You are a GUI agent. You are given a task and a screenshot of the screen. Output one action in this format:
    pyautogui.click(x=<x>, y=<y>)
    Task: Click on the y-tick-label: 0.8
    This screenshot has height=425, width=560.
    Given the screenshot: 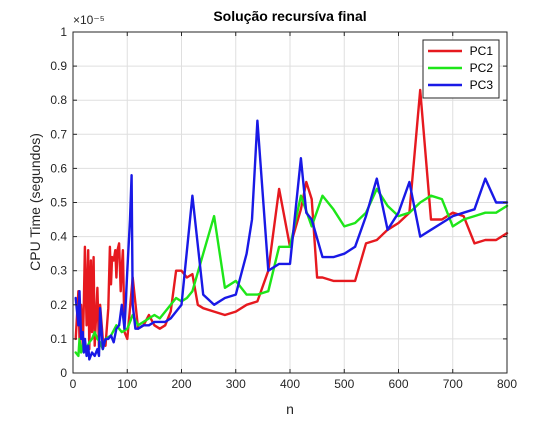 What is the action you would take?
    pyautogui.click(x=58, y=100)
    